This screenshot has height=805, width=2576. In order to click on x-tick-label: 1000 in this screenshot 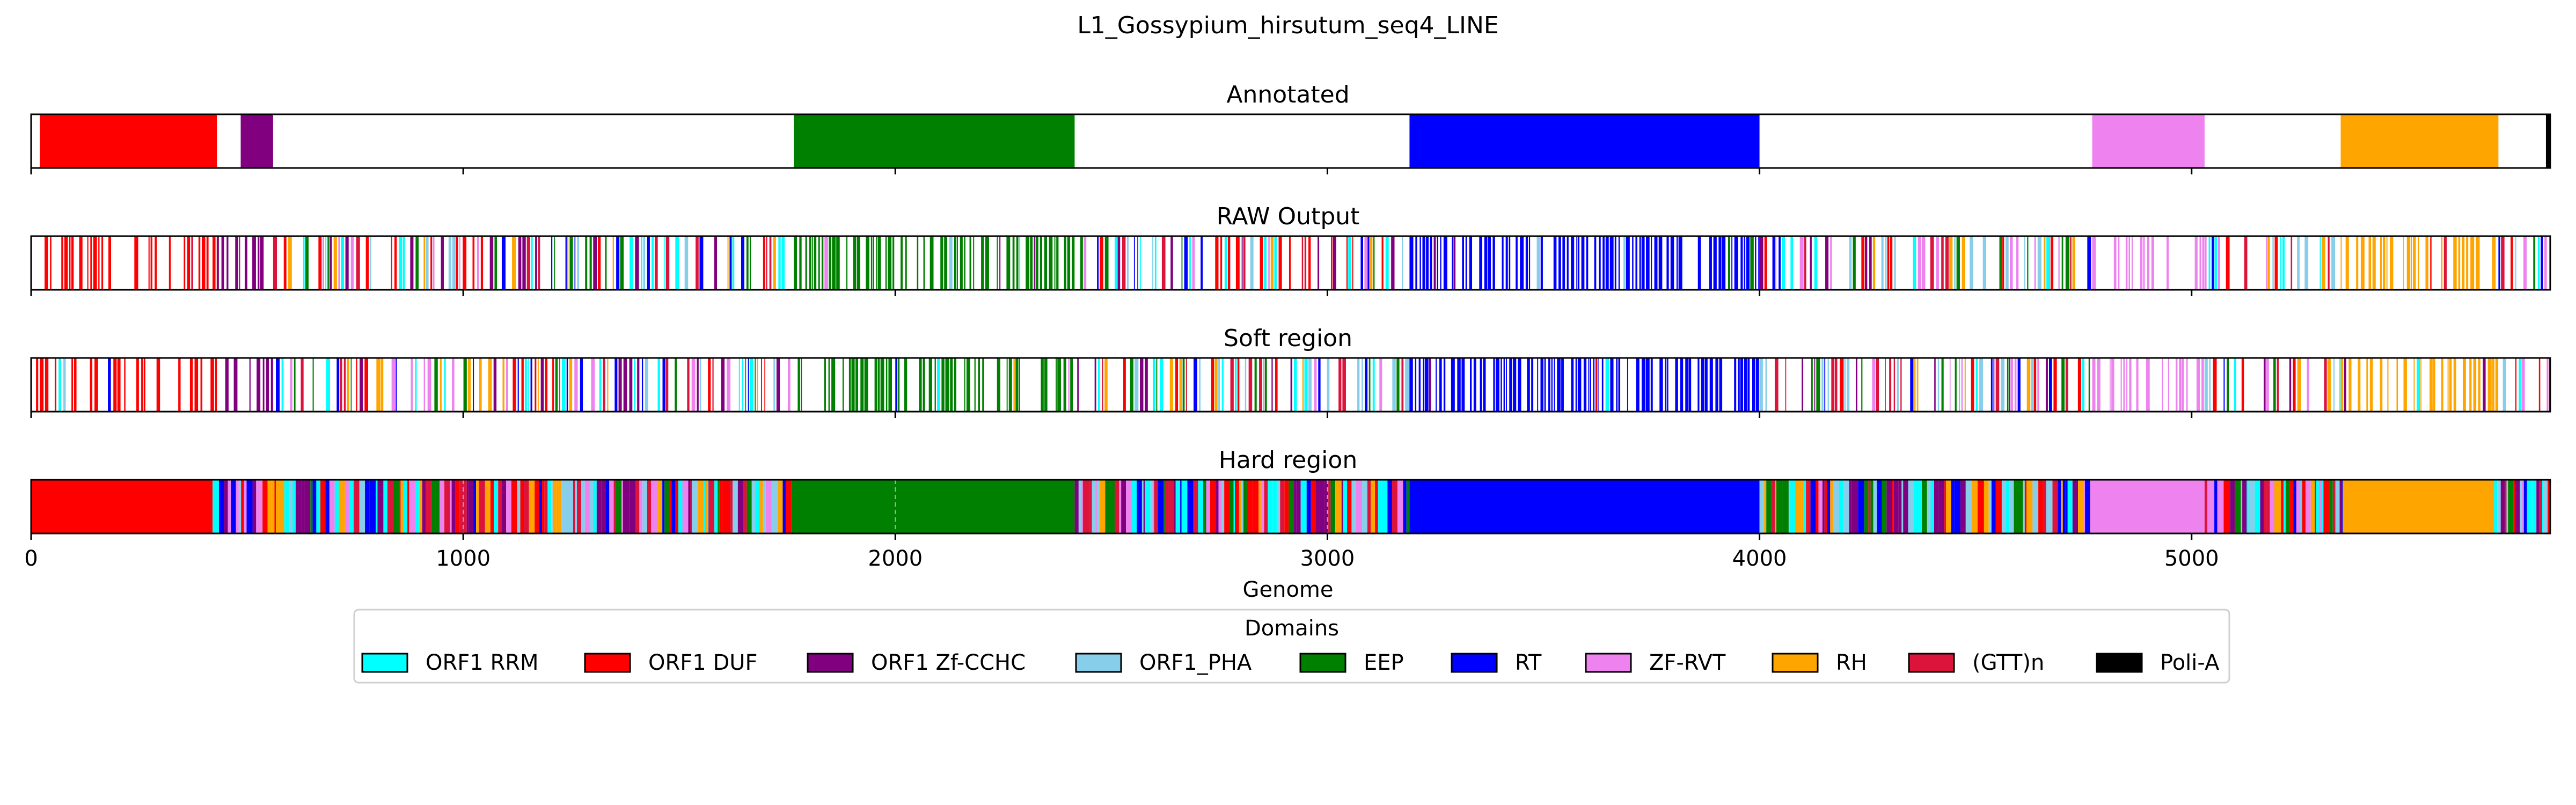, I will do `click(463, 558)`.